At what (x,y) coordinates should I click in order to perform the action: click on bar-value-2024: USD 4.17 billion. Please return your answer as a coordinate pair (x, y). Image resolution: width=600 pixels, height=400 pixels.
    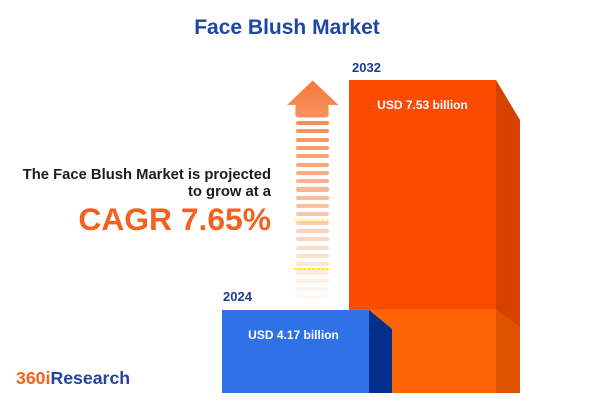
    Looking at the image, I should click on (293, 334).